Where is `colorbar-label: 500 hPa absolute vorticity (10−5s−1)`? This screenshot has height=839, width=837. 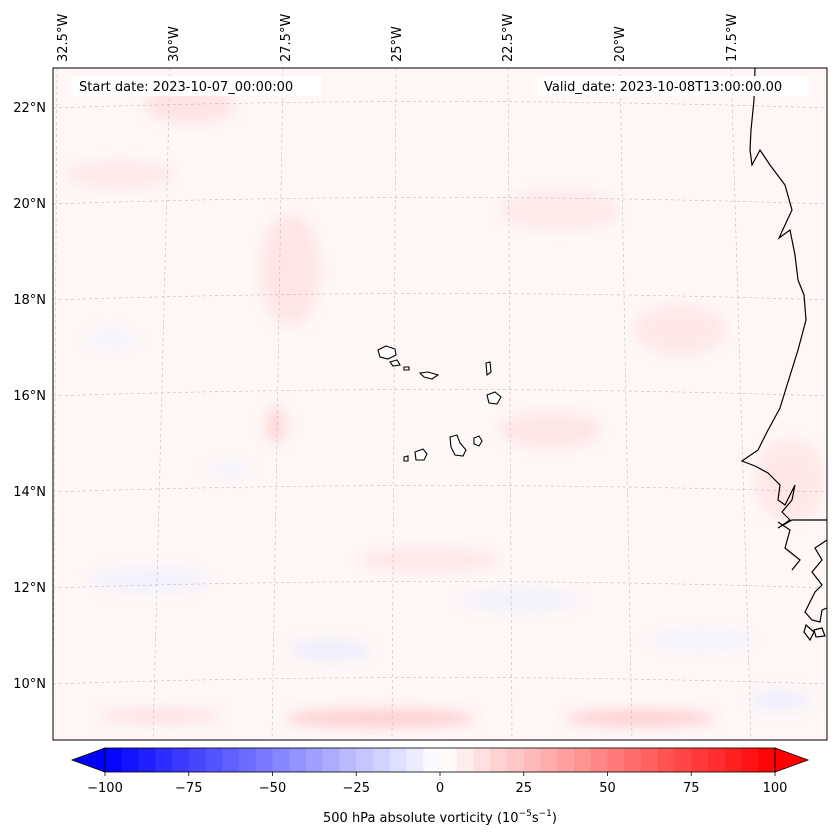 colorbar-label: 500 hPa absolute vorticity (10−5s−1) is located at coordinates (440, 817).